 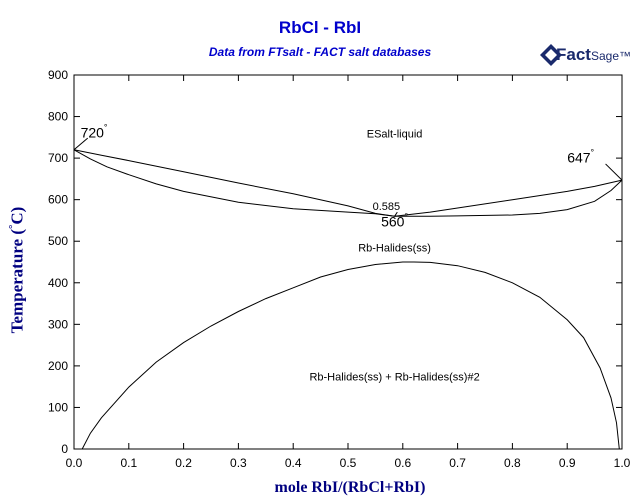 What do you see at coordinates (183, 463) in the screenshot?
I see `x-tick-label: 0.2` at bounding box center [183, 463].